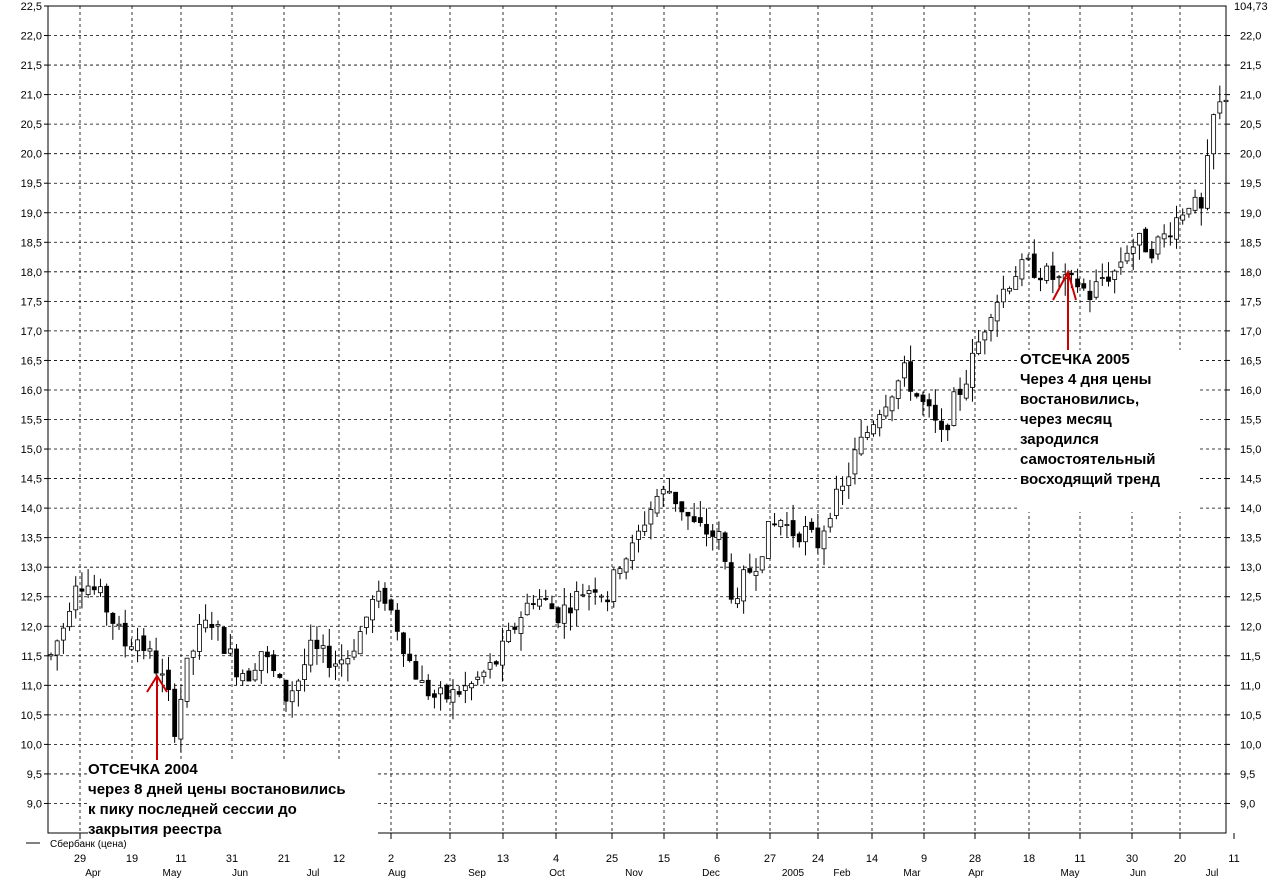  I want to click on annotation-2005-line: через месяц, so click(1066, 419).